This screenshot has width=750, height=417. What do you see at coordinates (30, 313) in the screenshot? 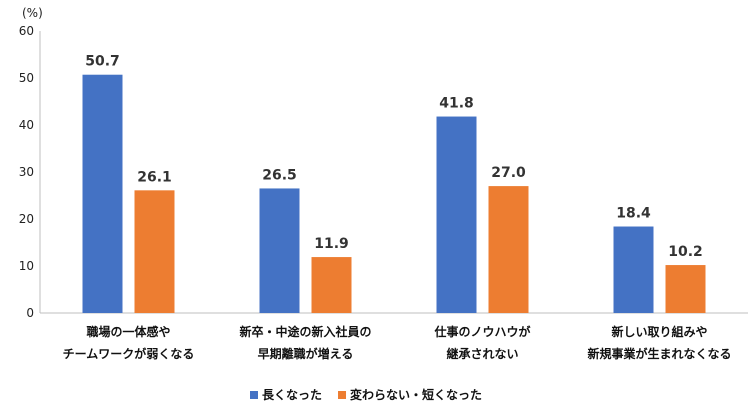
I see `y-tick-label: 0` at bounding box center [30, 313].